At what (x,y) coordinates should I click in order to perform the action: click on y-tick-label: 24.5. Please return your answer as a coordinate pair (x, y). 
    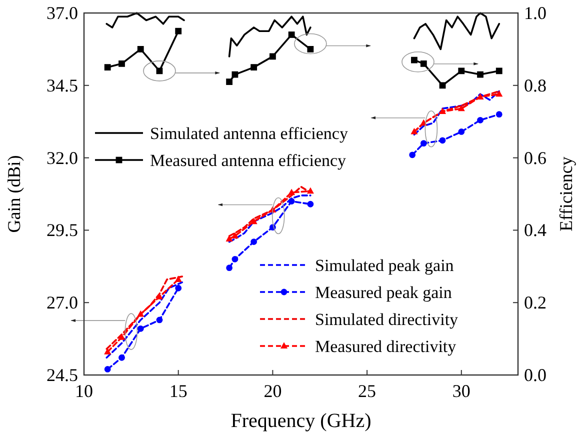
    Looking at the image, I should click on (62, 375).